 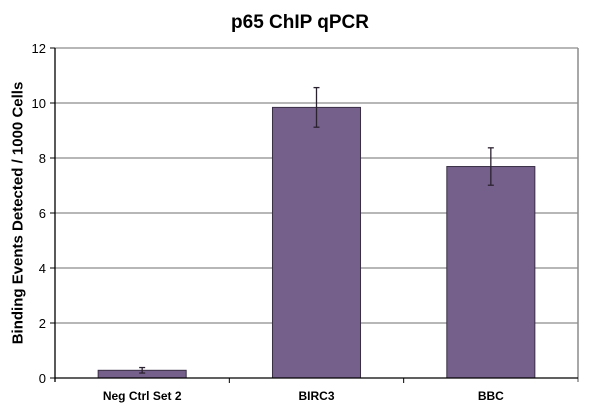 What do you see at coordinates (491, 396) in the screenshot?
I see `x-category-label: BBC` at bounding box center [491, 396].